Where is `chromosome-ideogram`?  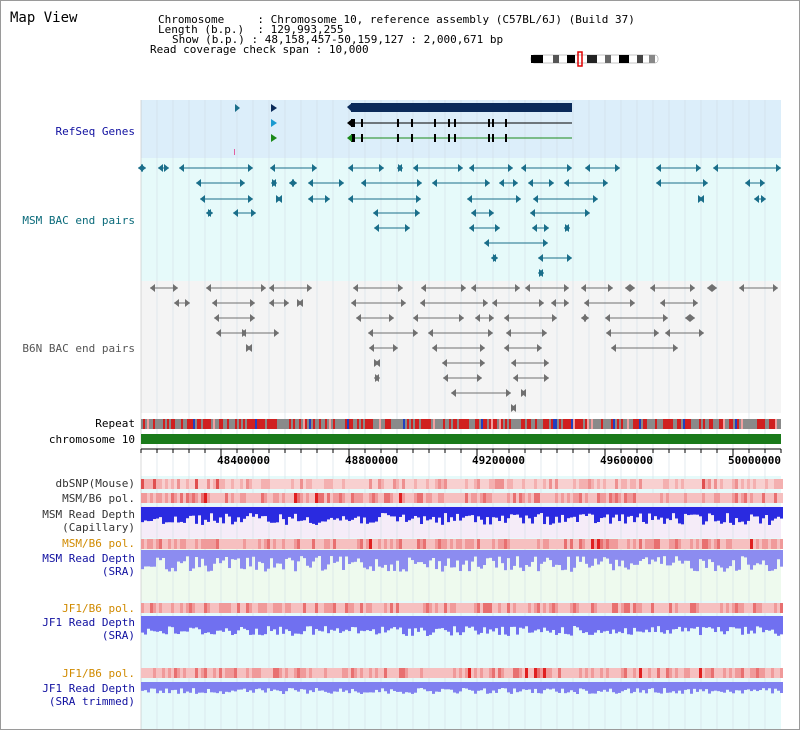
chromosome-ideogram is located at coordinates (594, 59).